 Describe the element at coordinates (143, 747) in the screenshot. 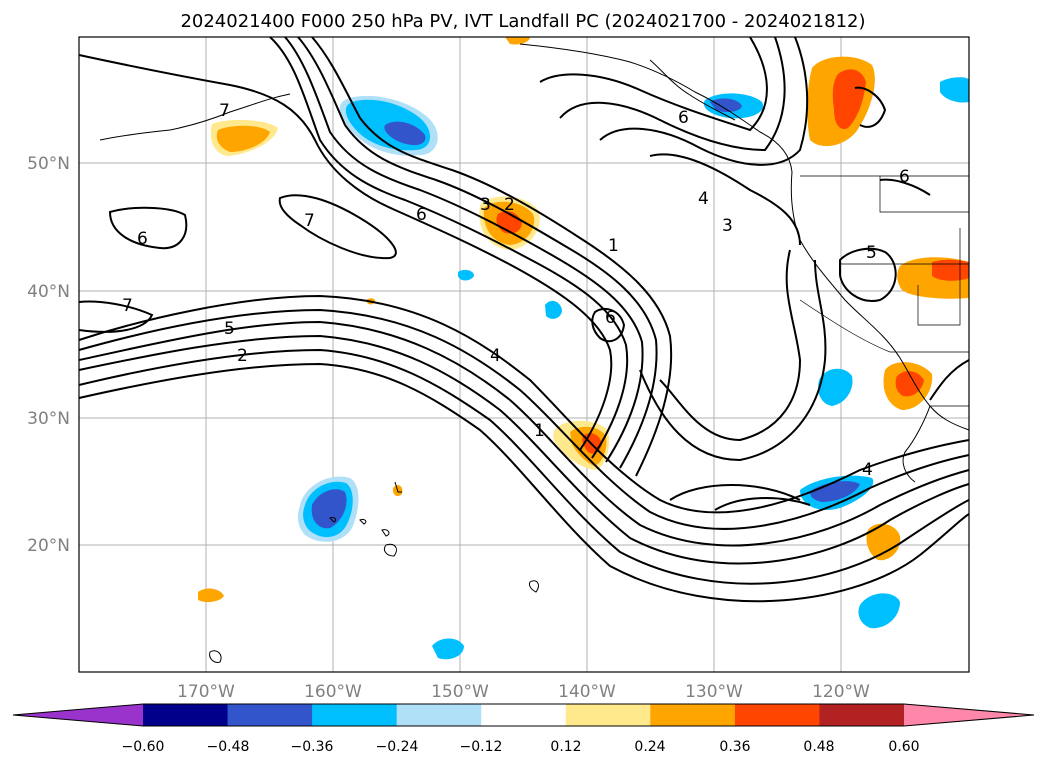

I see `colorbar-tick: −0.60` at that location.